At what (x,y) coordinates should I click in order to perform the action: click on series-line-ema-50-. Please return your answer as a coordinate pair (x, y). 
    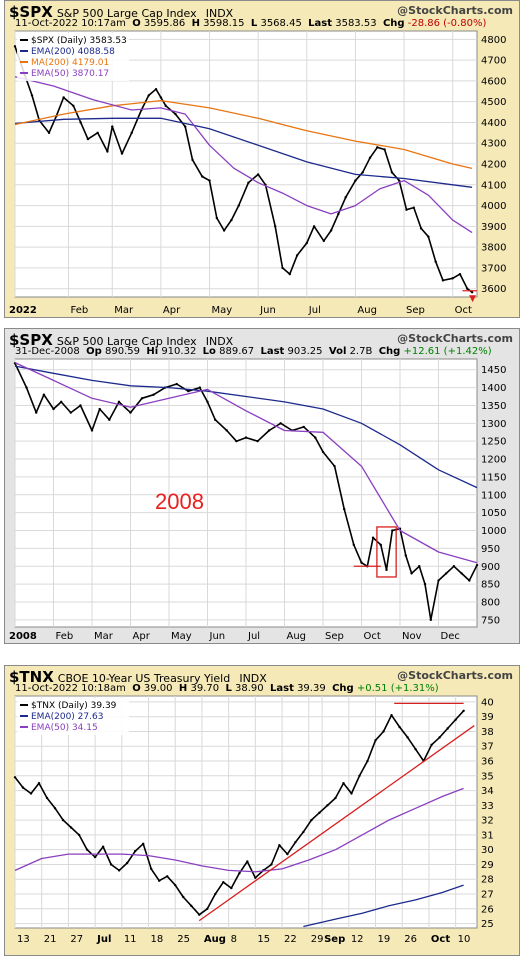
    Looking at the image, I should click on (243, 155).